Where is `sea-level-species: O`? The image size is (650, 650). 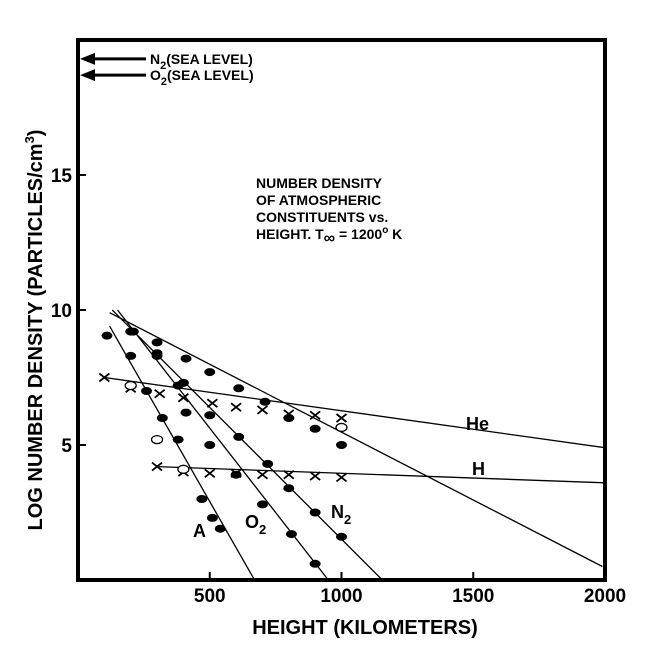
sea-level-species: O is located at coordinates (155, 75).